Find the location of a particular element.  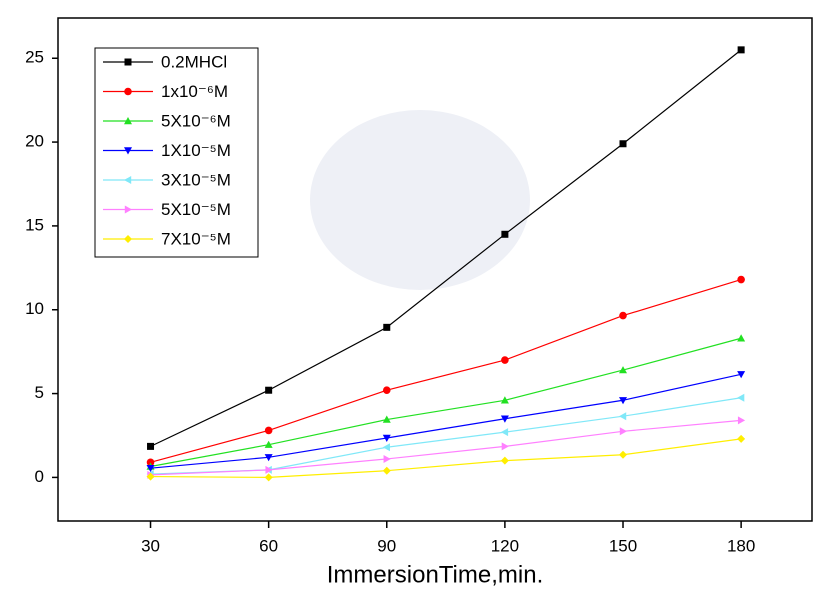

y-tick-label: 25 is located at coordinates (34, 57).